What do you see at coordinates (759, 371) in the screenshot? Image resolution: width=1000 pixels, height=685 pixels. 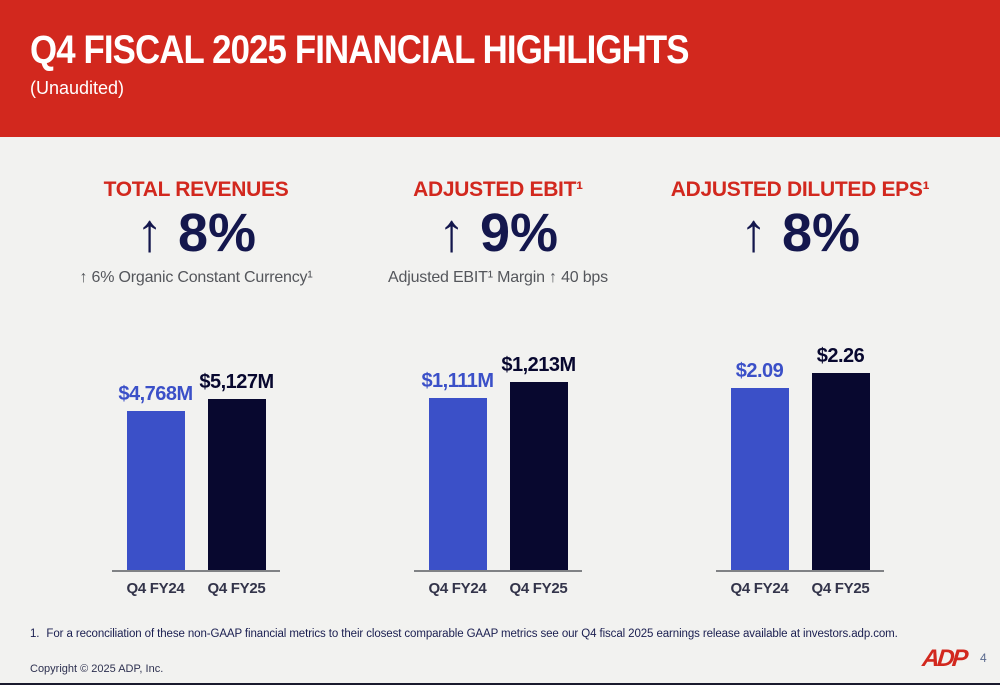 I see `bar-value-label: $2.09` at bounding box center [759, 371].